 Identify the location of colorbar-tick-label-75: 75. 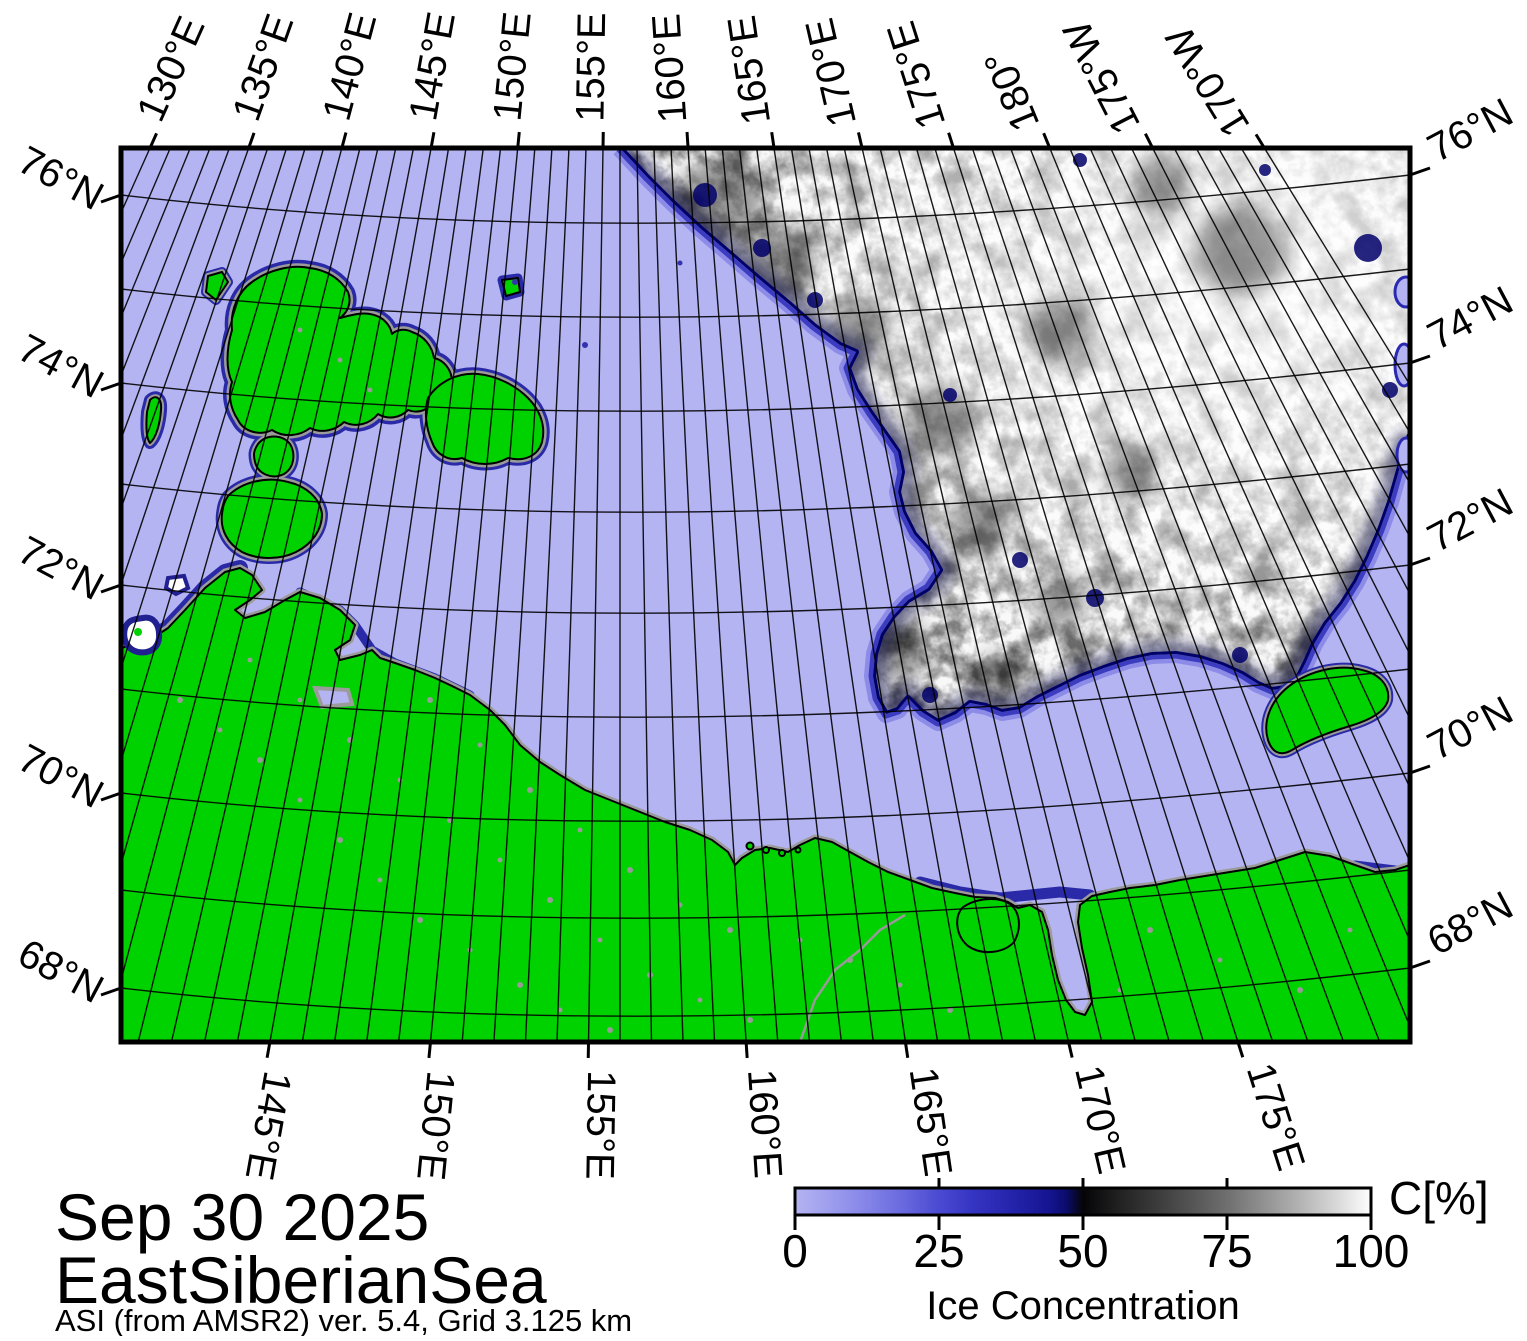
(1226, 1251).